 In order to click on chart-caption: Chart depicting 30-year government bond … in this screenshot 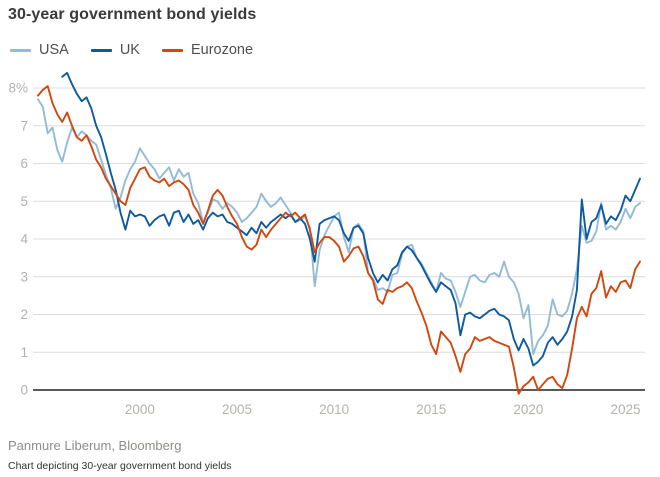, I will do `click(120, 466)`.